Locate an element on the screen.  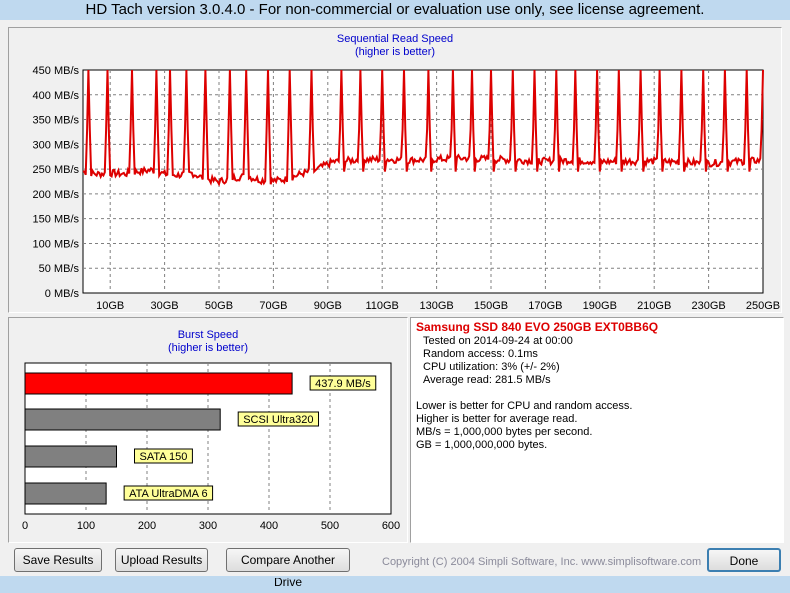
burst-x-tick-label: 500 is located at coordinates (330, 526).